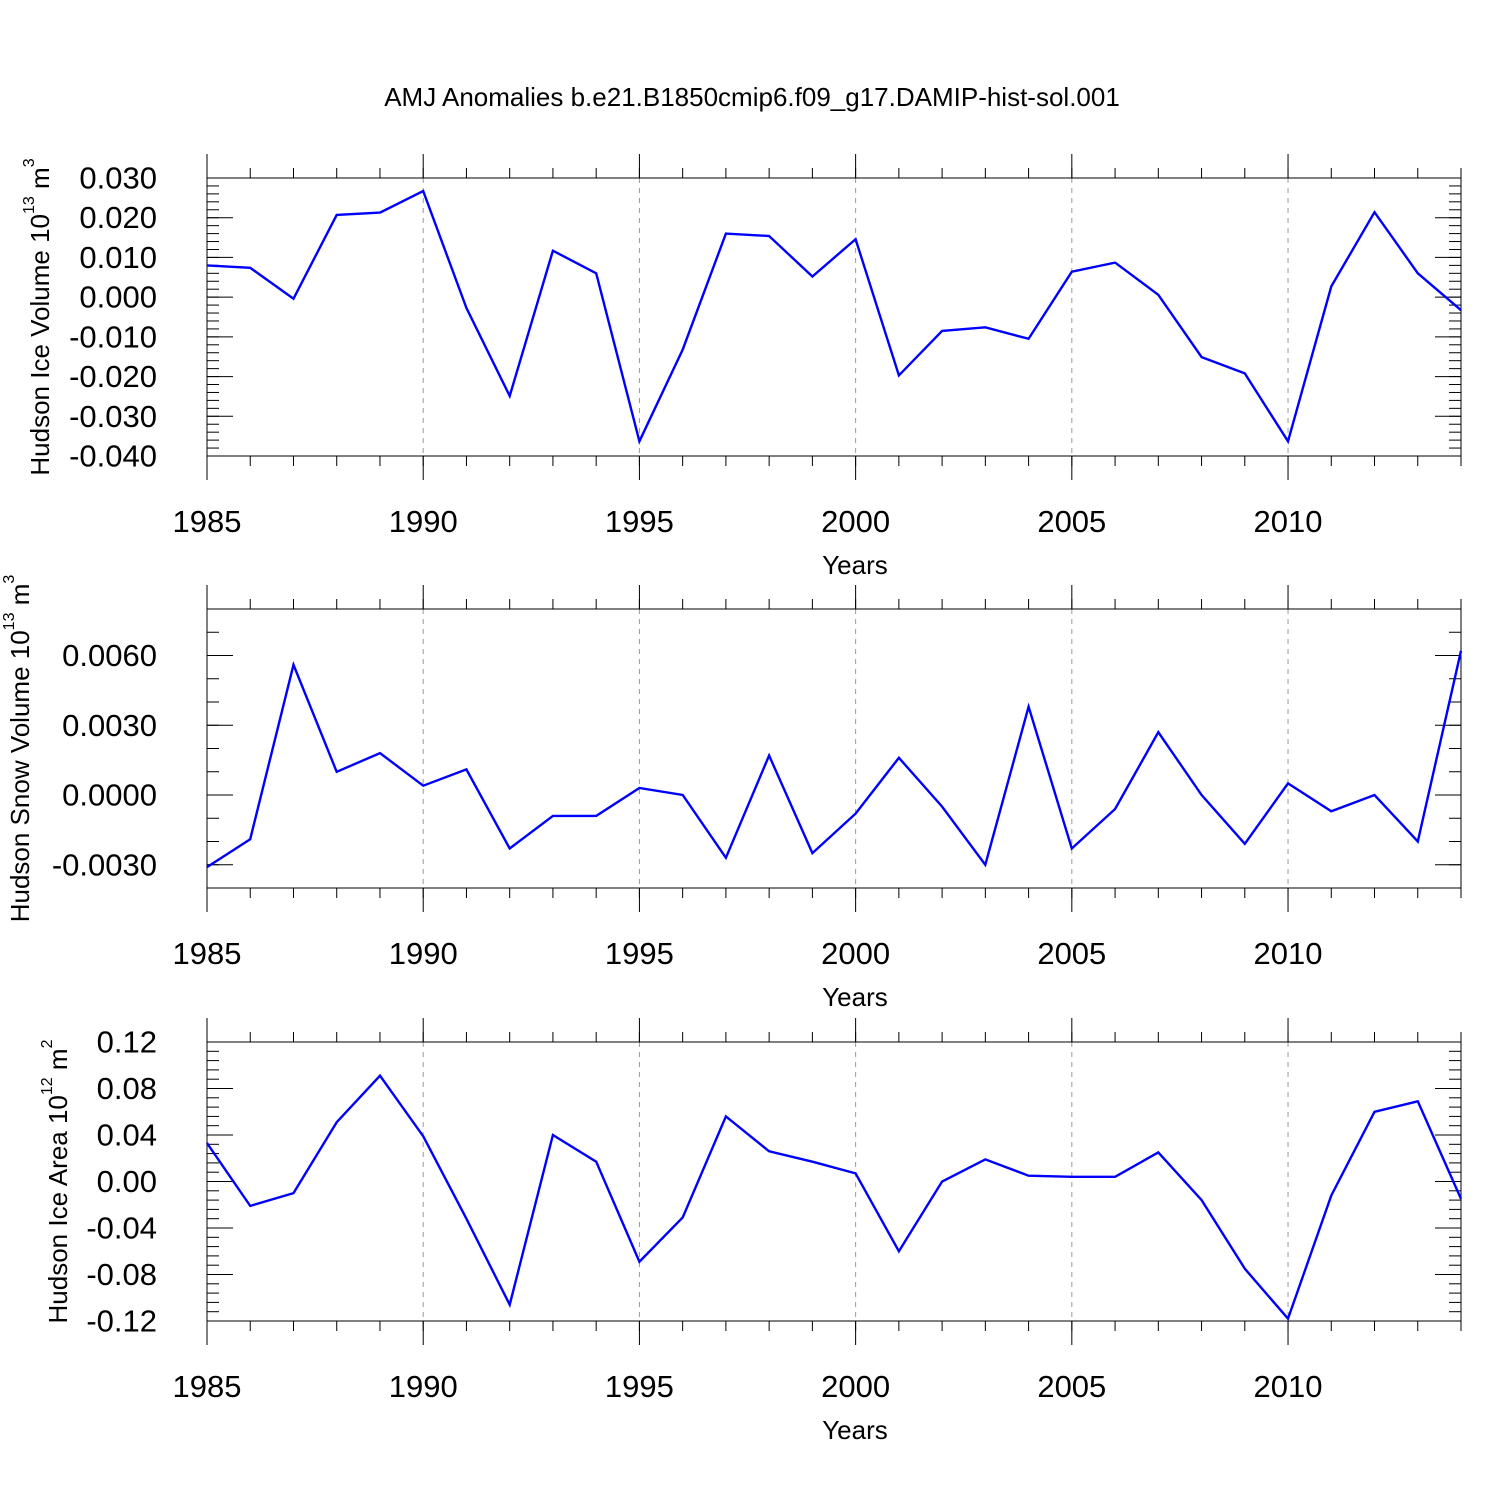 This screenshot has height=1500, width=1500. Describe the element at coordinates (38, 316) in the screenshot. I see `y-axis-label: Hudson Ice Volume 1013 m3` at that location.